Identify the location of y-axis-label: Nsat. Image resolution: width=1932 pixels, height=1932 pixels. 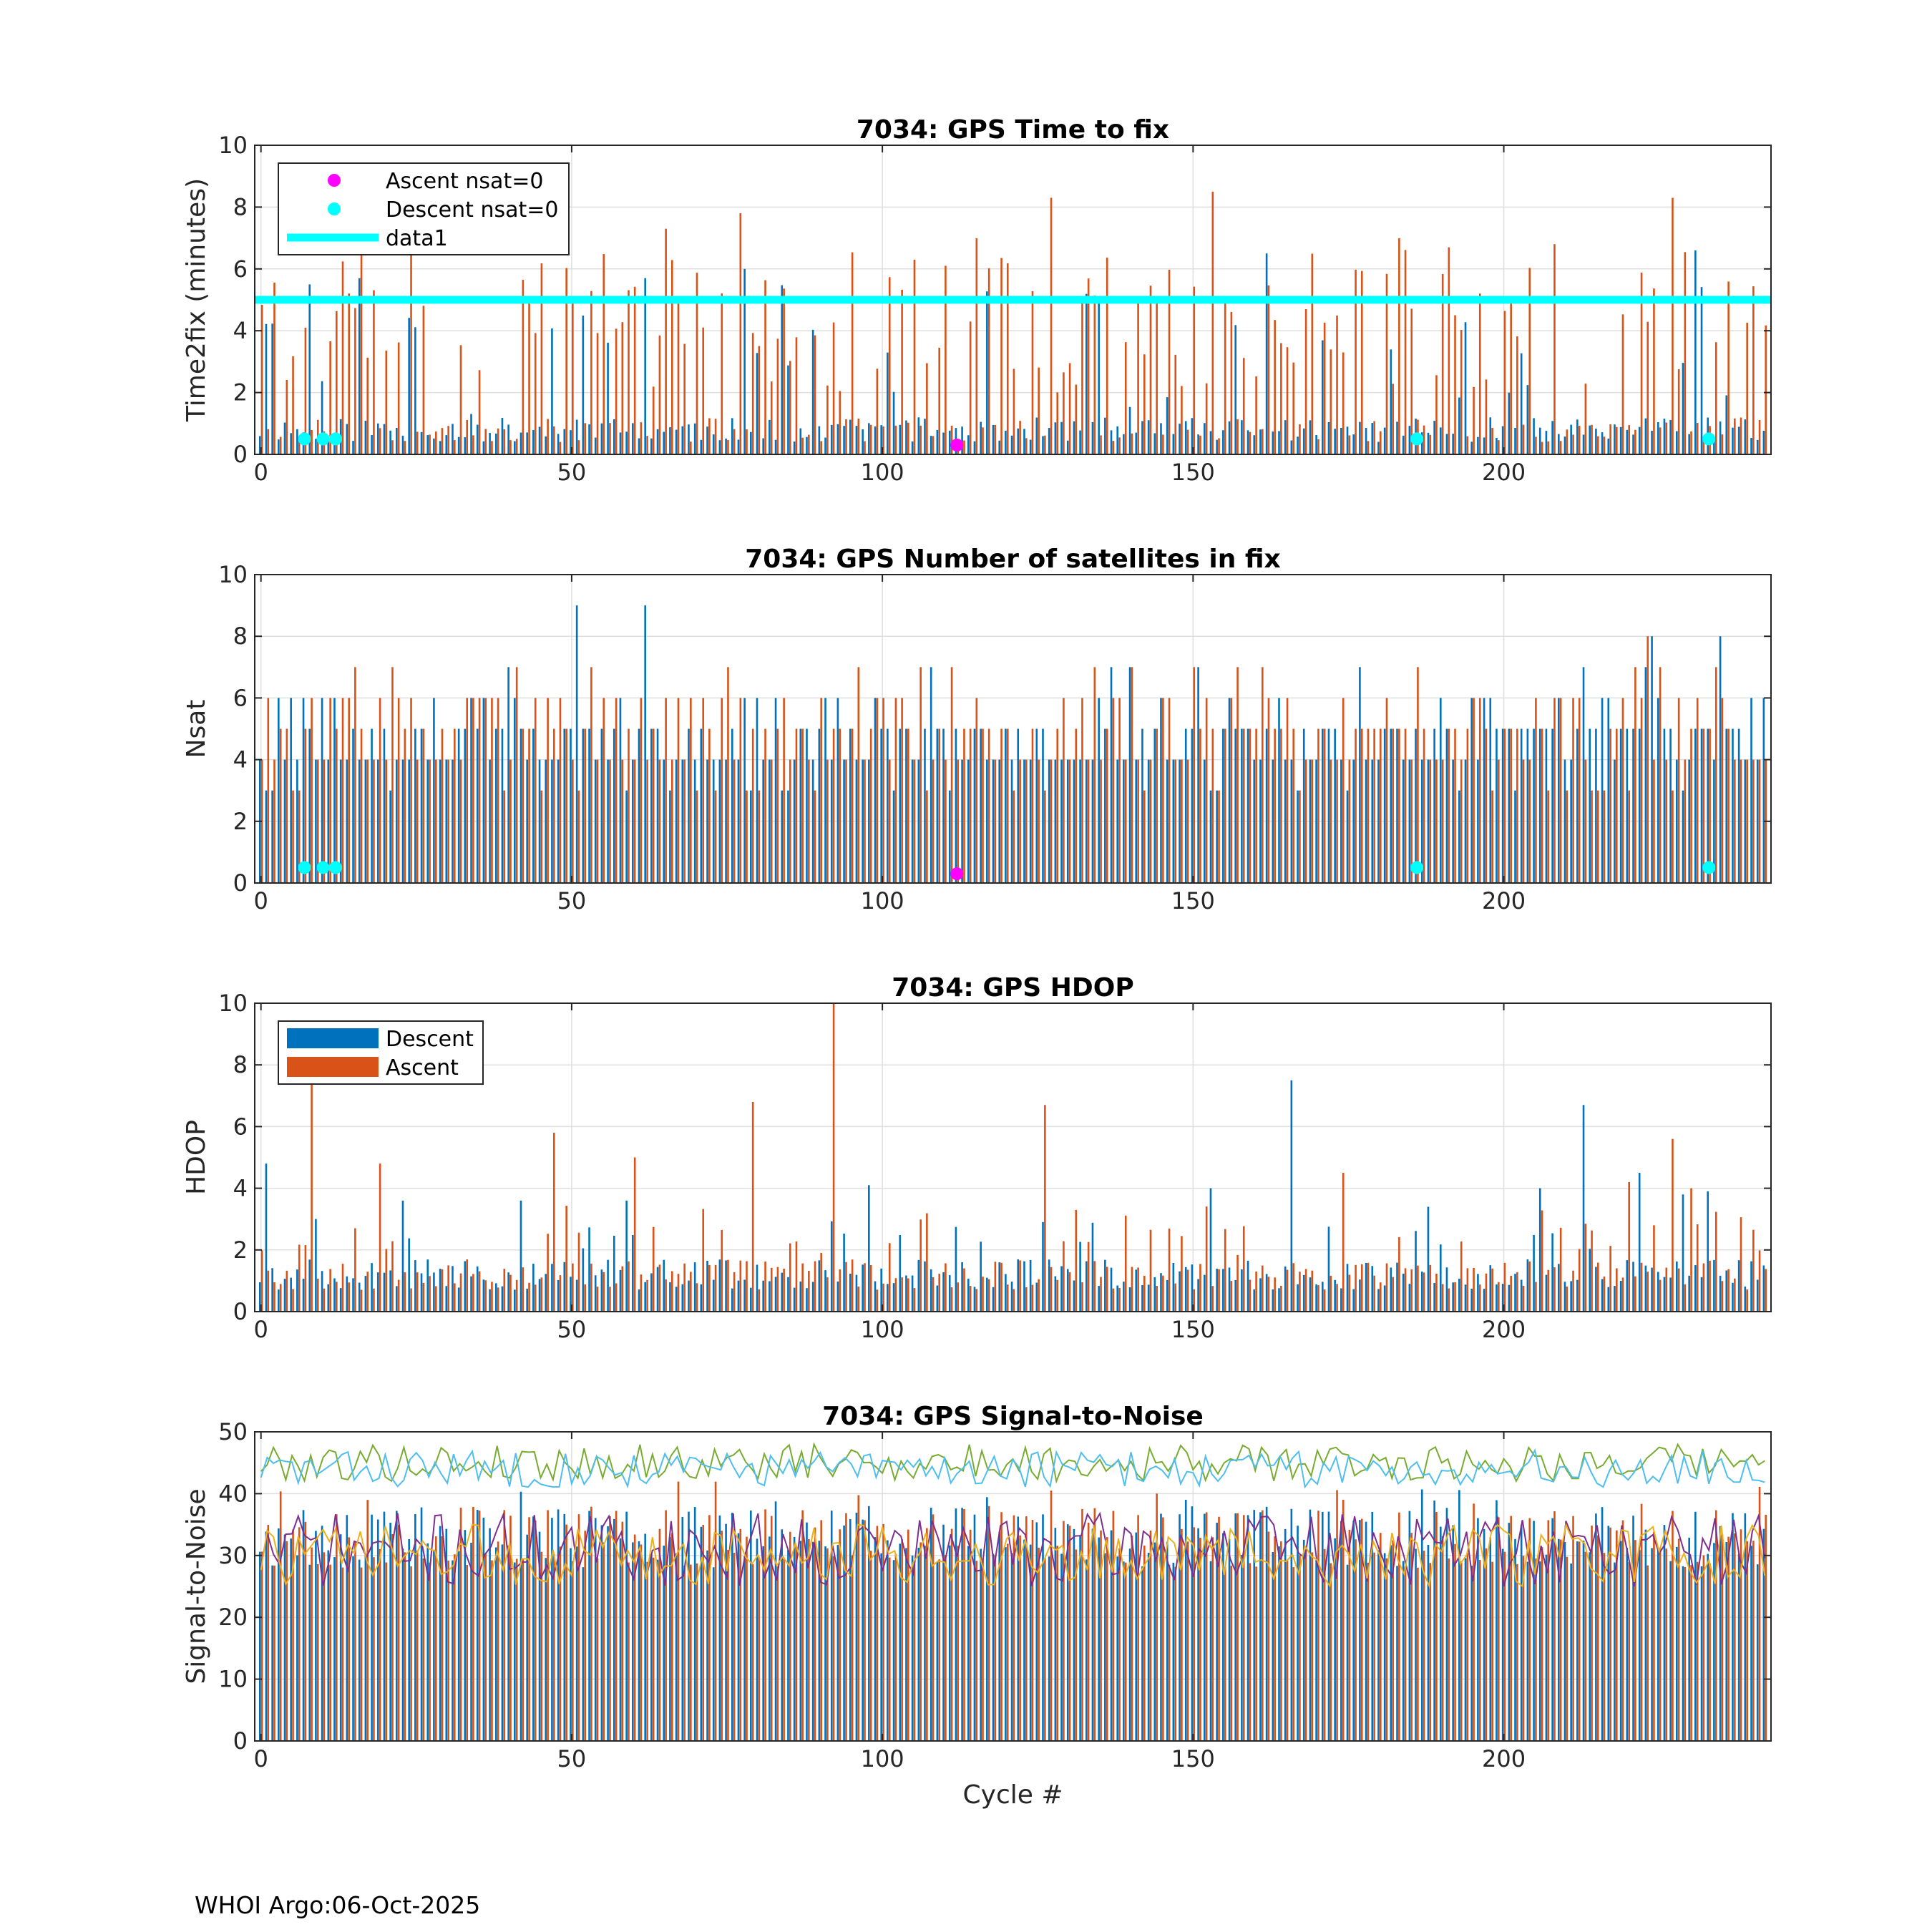
(196, 729).